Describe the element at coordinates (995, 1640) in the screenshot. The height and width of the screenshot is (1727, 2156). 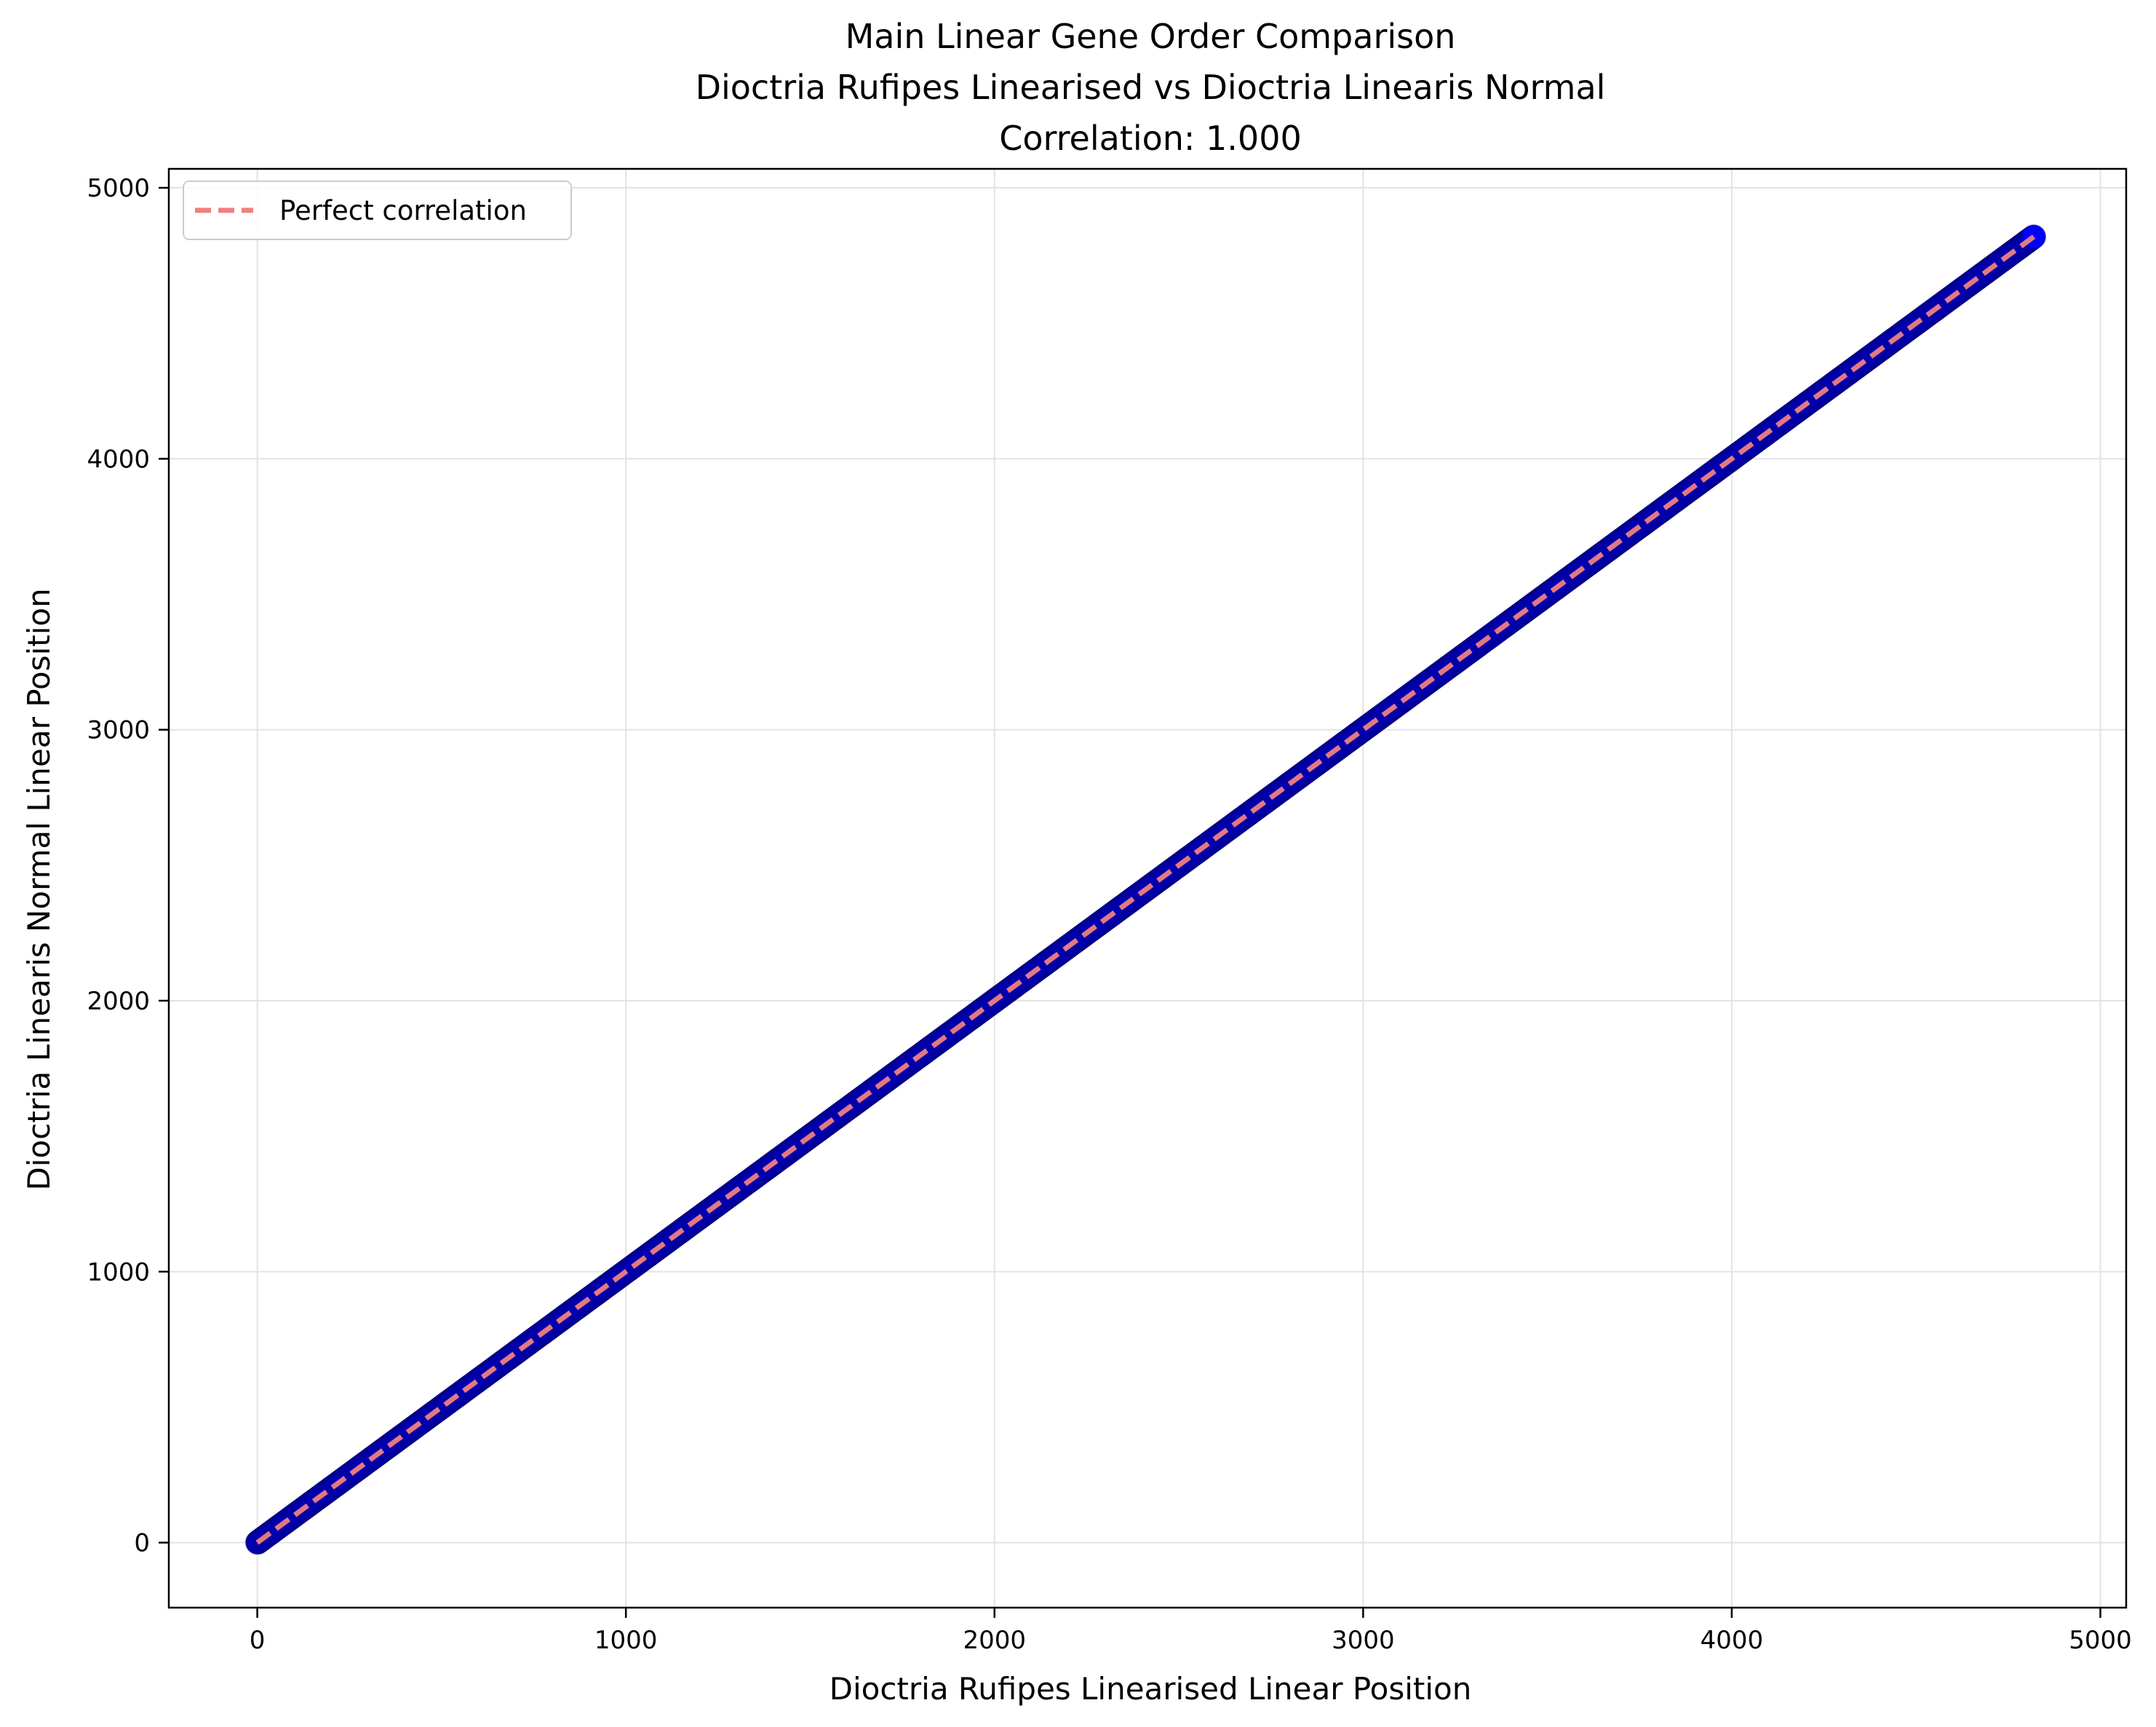
I see `x-tick-label: 2000` at that location.